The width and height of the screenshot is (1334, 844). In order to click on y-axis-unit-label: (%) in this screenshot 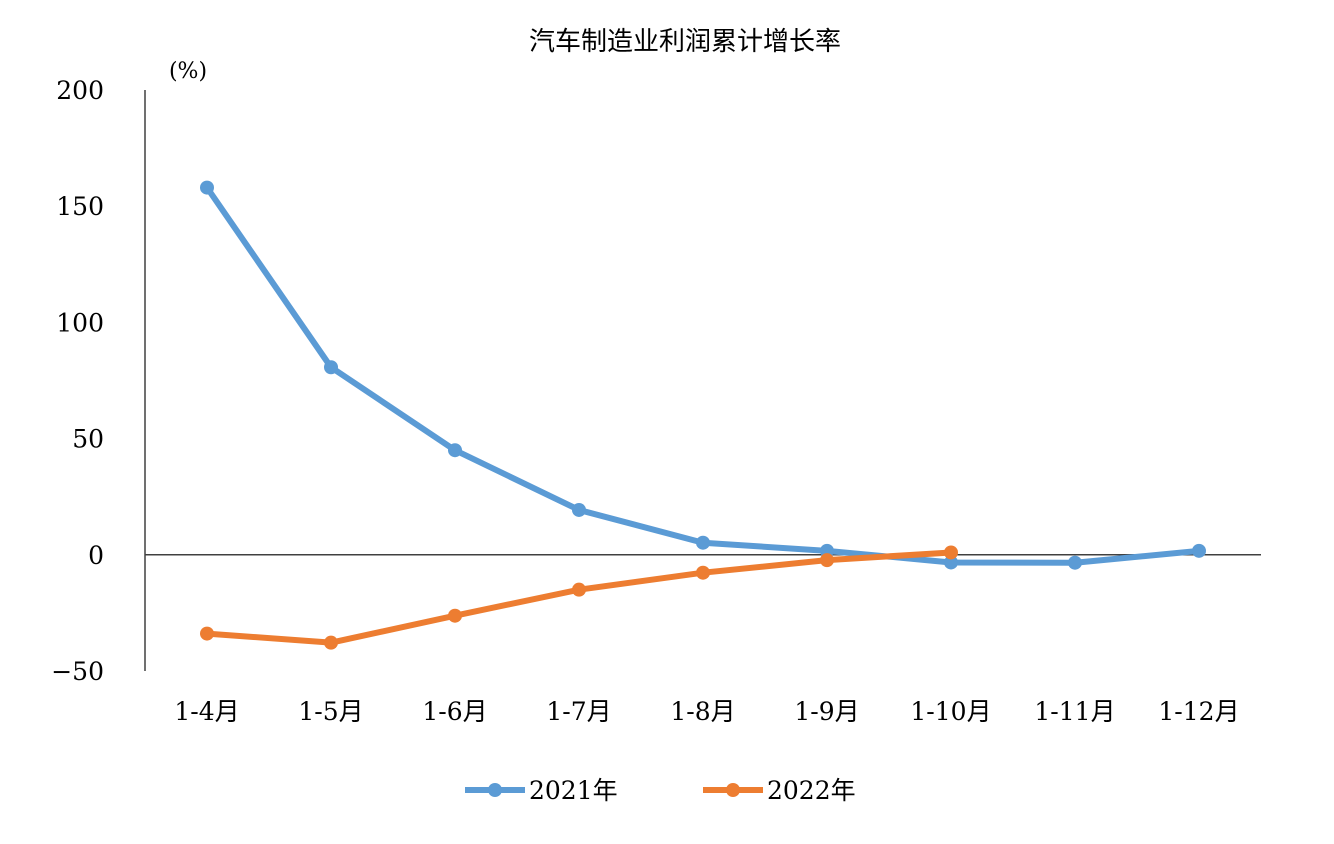, I will do `click(188, 71)`.